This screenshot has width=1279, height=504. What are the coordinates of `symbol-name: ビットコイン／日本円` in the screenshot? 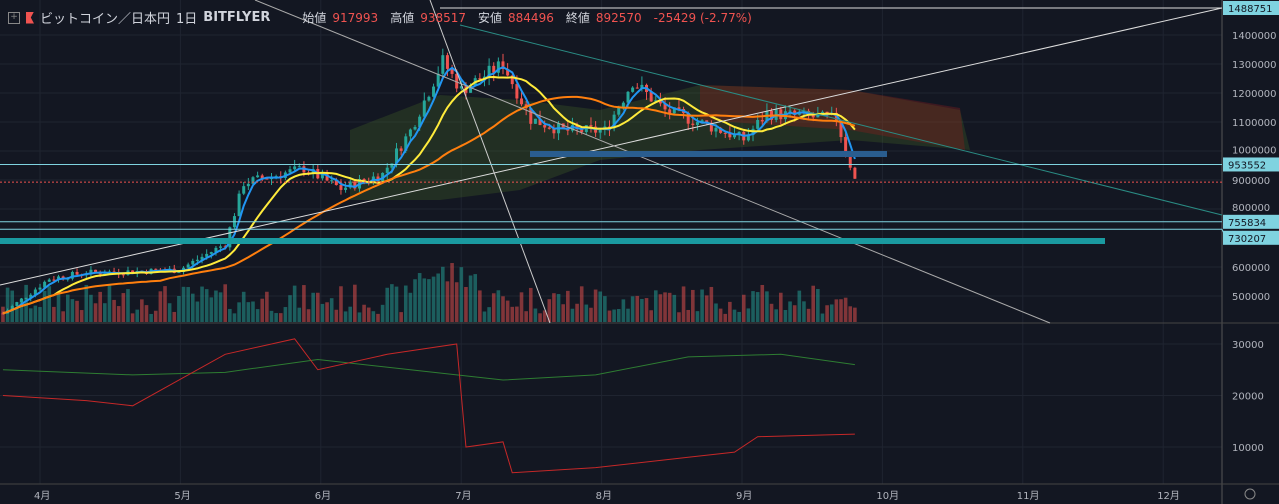 It's located at (105, 19).